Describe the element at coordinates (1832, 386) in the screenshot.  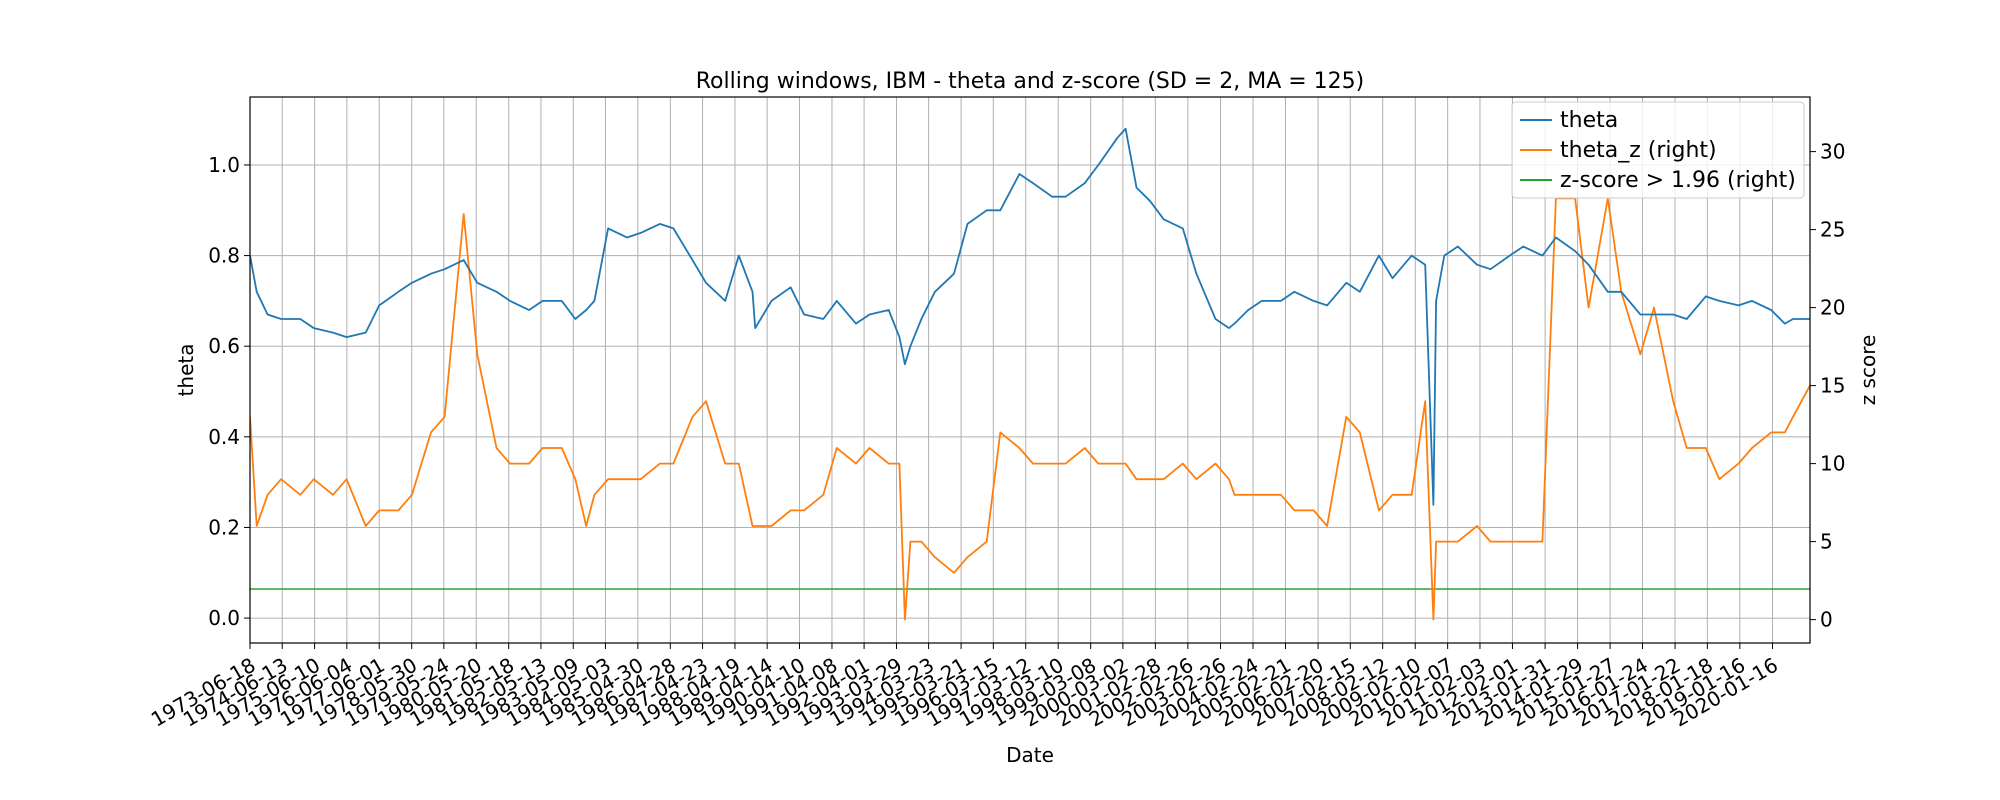
I see `y2-tick-label: 15` at that location.